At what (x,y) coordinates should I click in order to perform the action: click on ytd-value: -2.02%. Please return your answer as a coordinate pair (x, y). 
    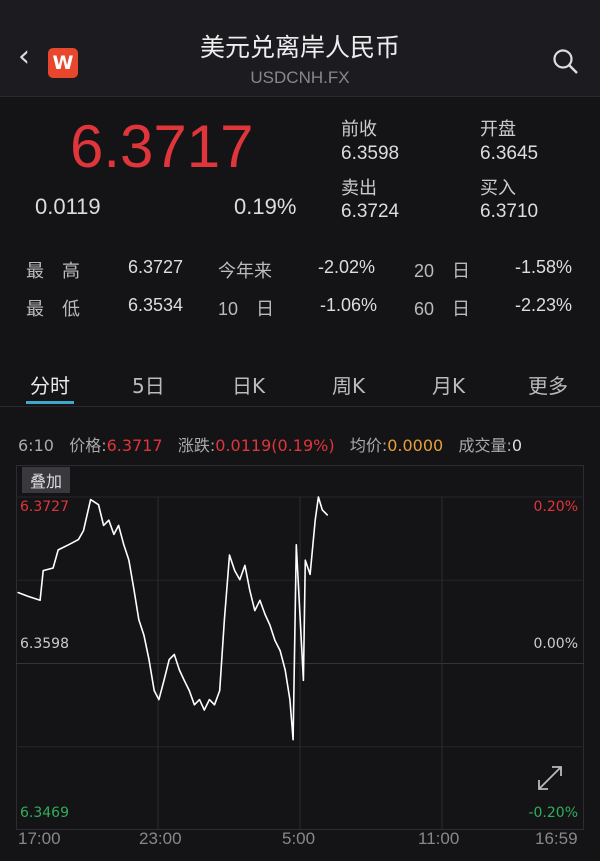
    Looking at the image, I should click on (347, 267).